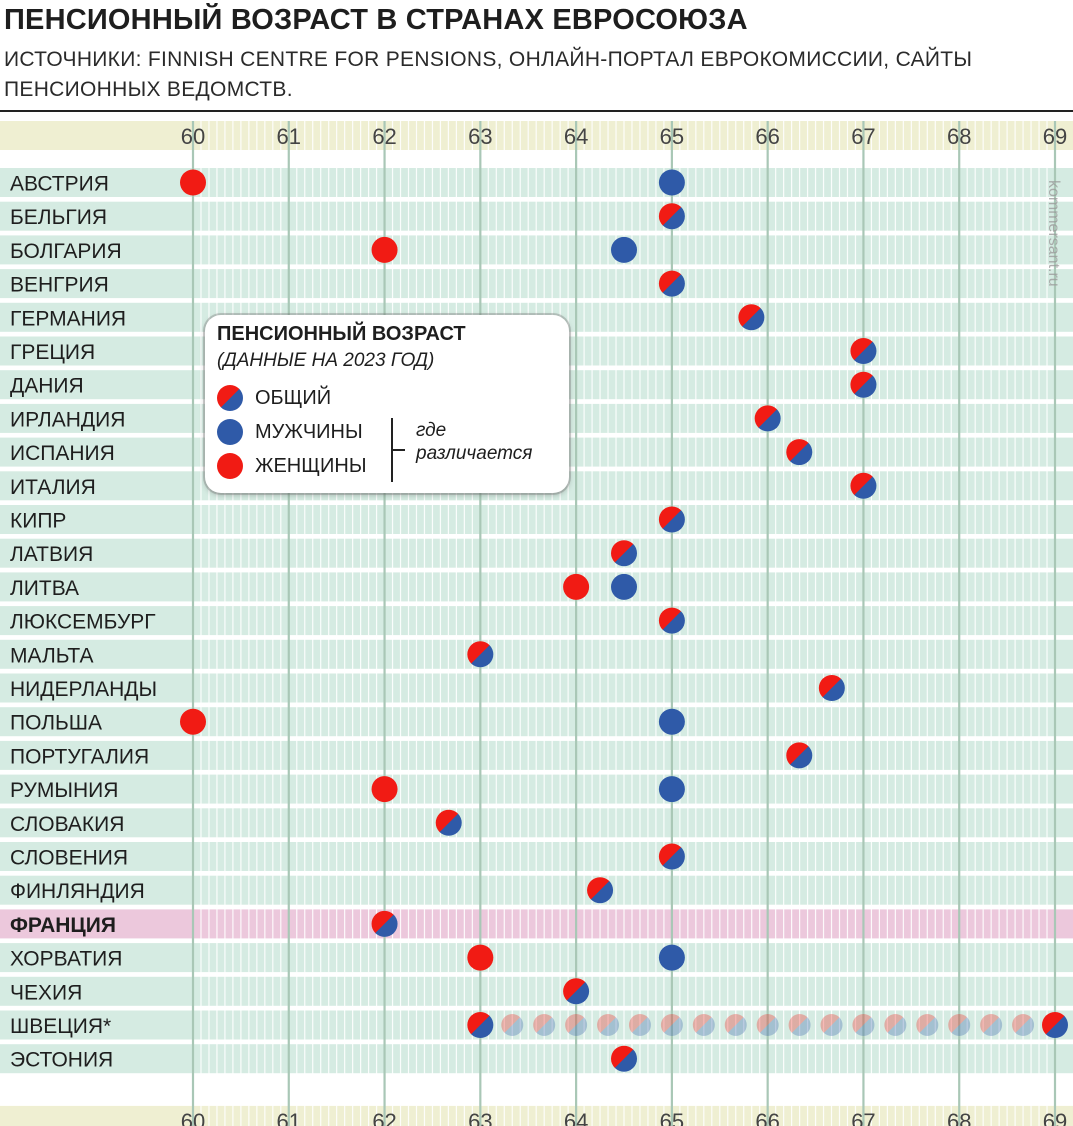  What do you see at coordinates (1055, 136) in the screenshot?
I see `top-tick-label: 69` at bounding box center [1055, 136].